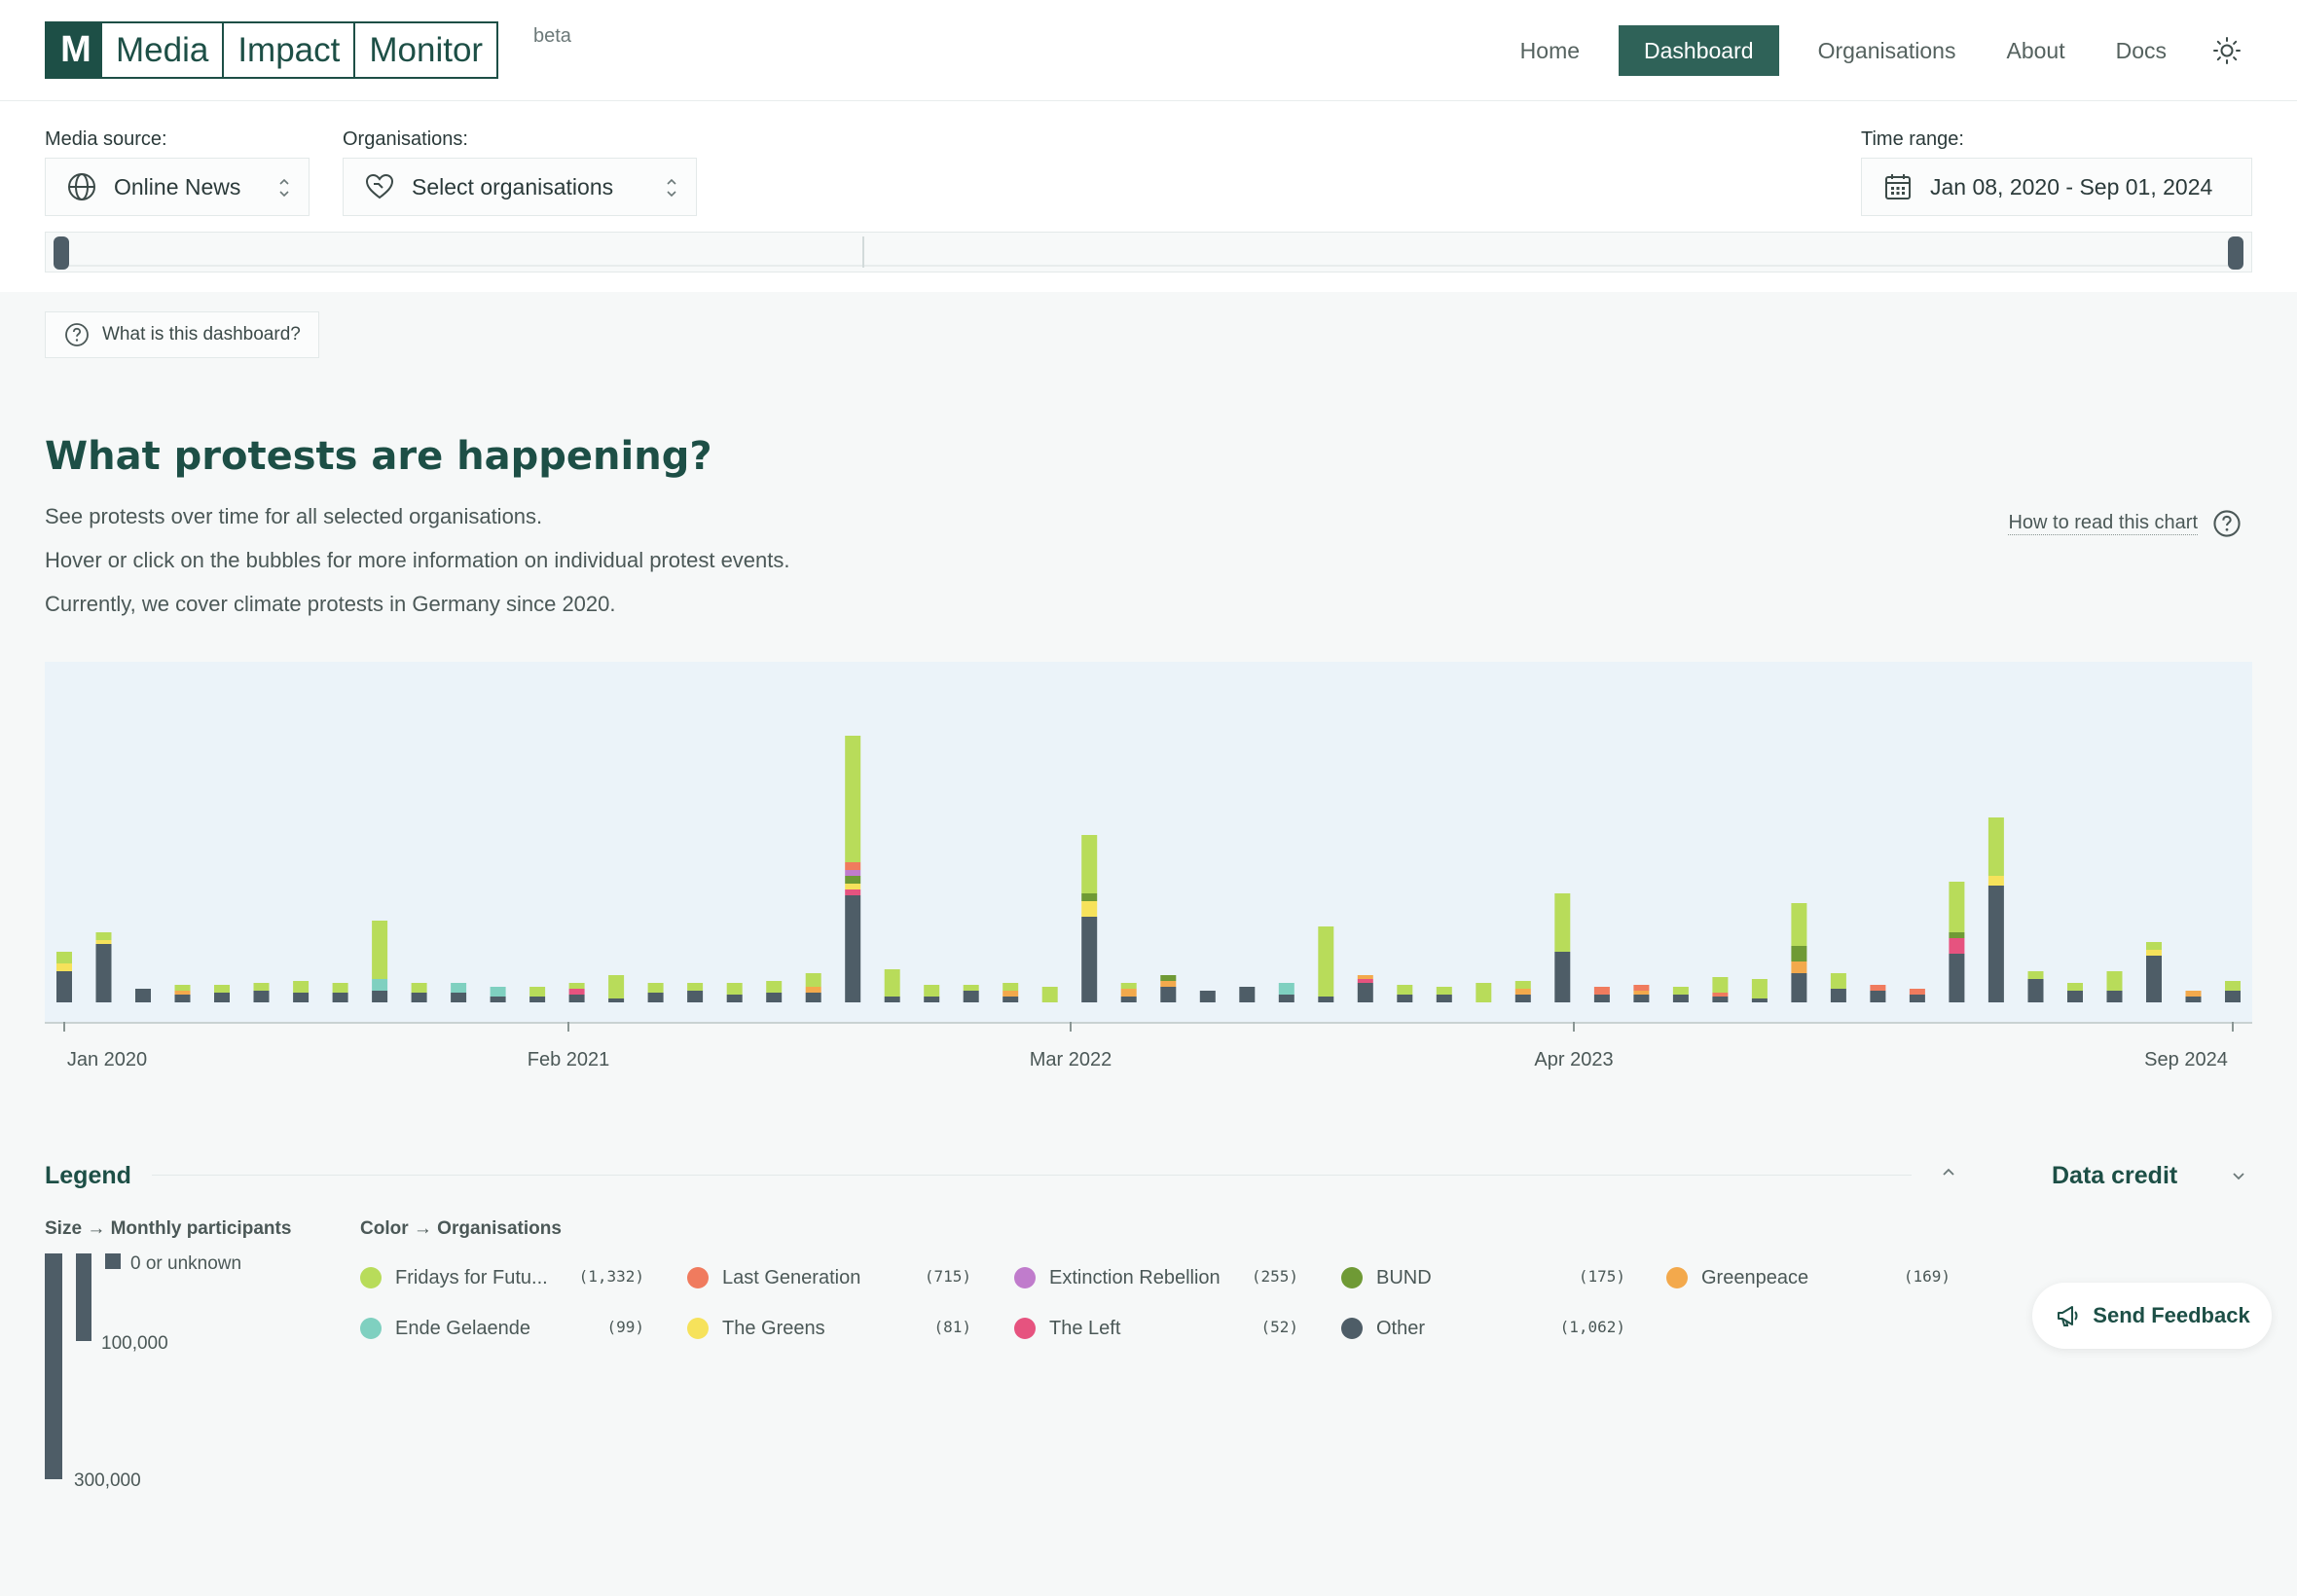 Image resolution: width=2297 pixels, height=1596 pixels. What do you see at coordinates (1812, 1277) in the screenshot?
I see `org-legend-item: Greenpeace (169)` at bounding box center [1812, 1277].